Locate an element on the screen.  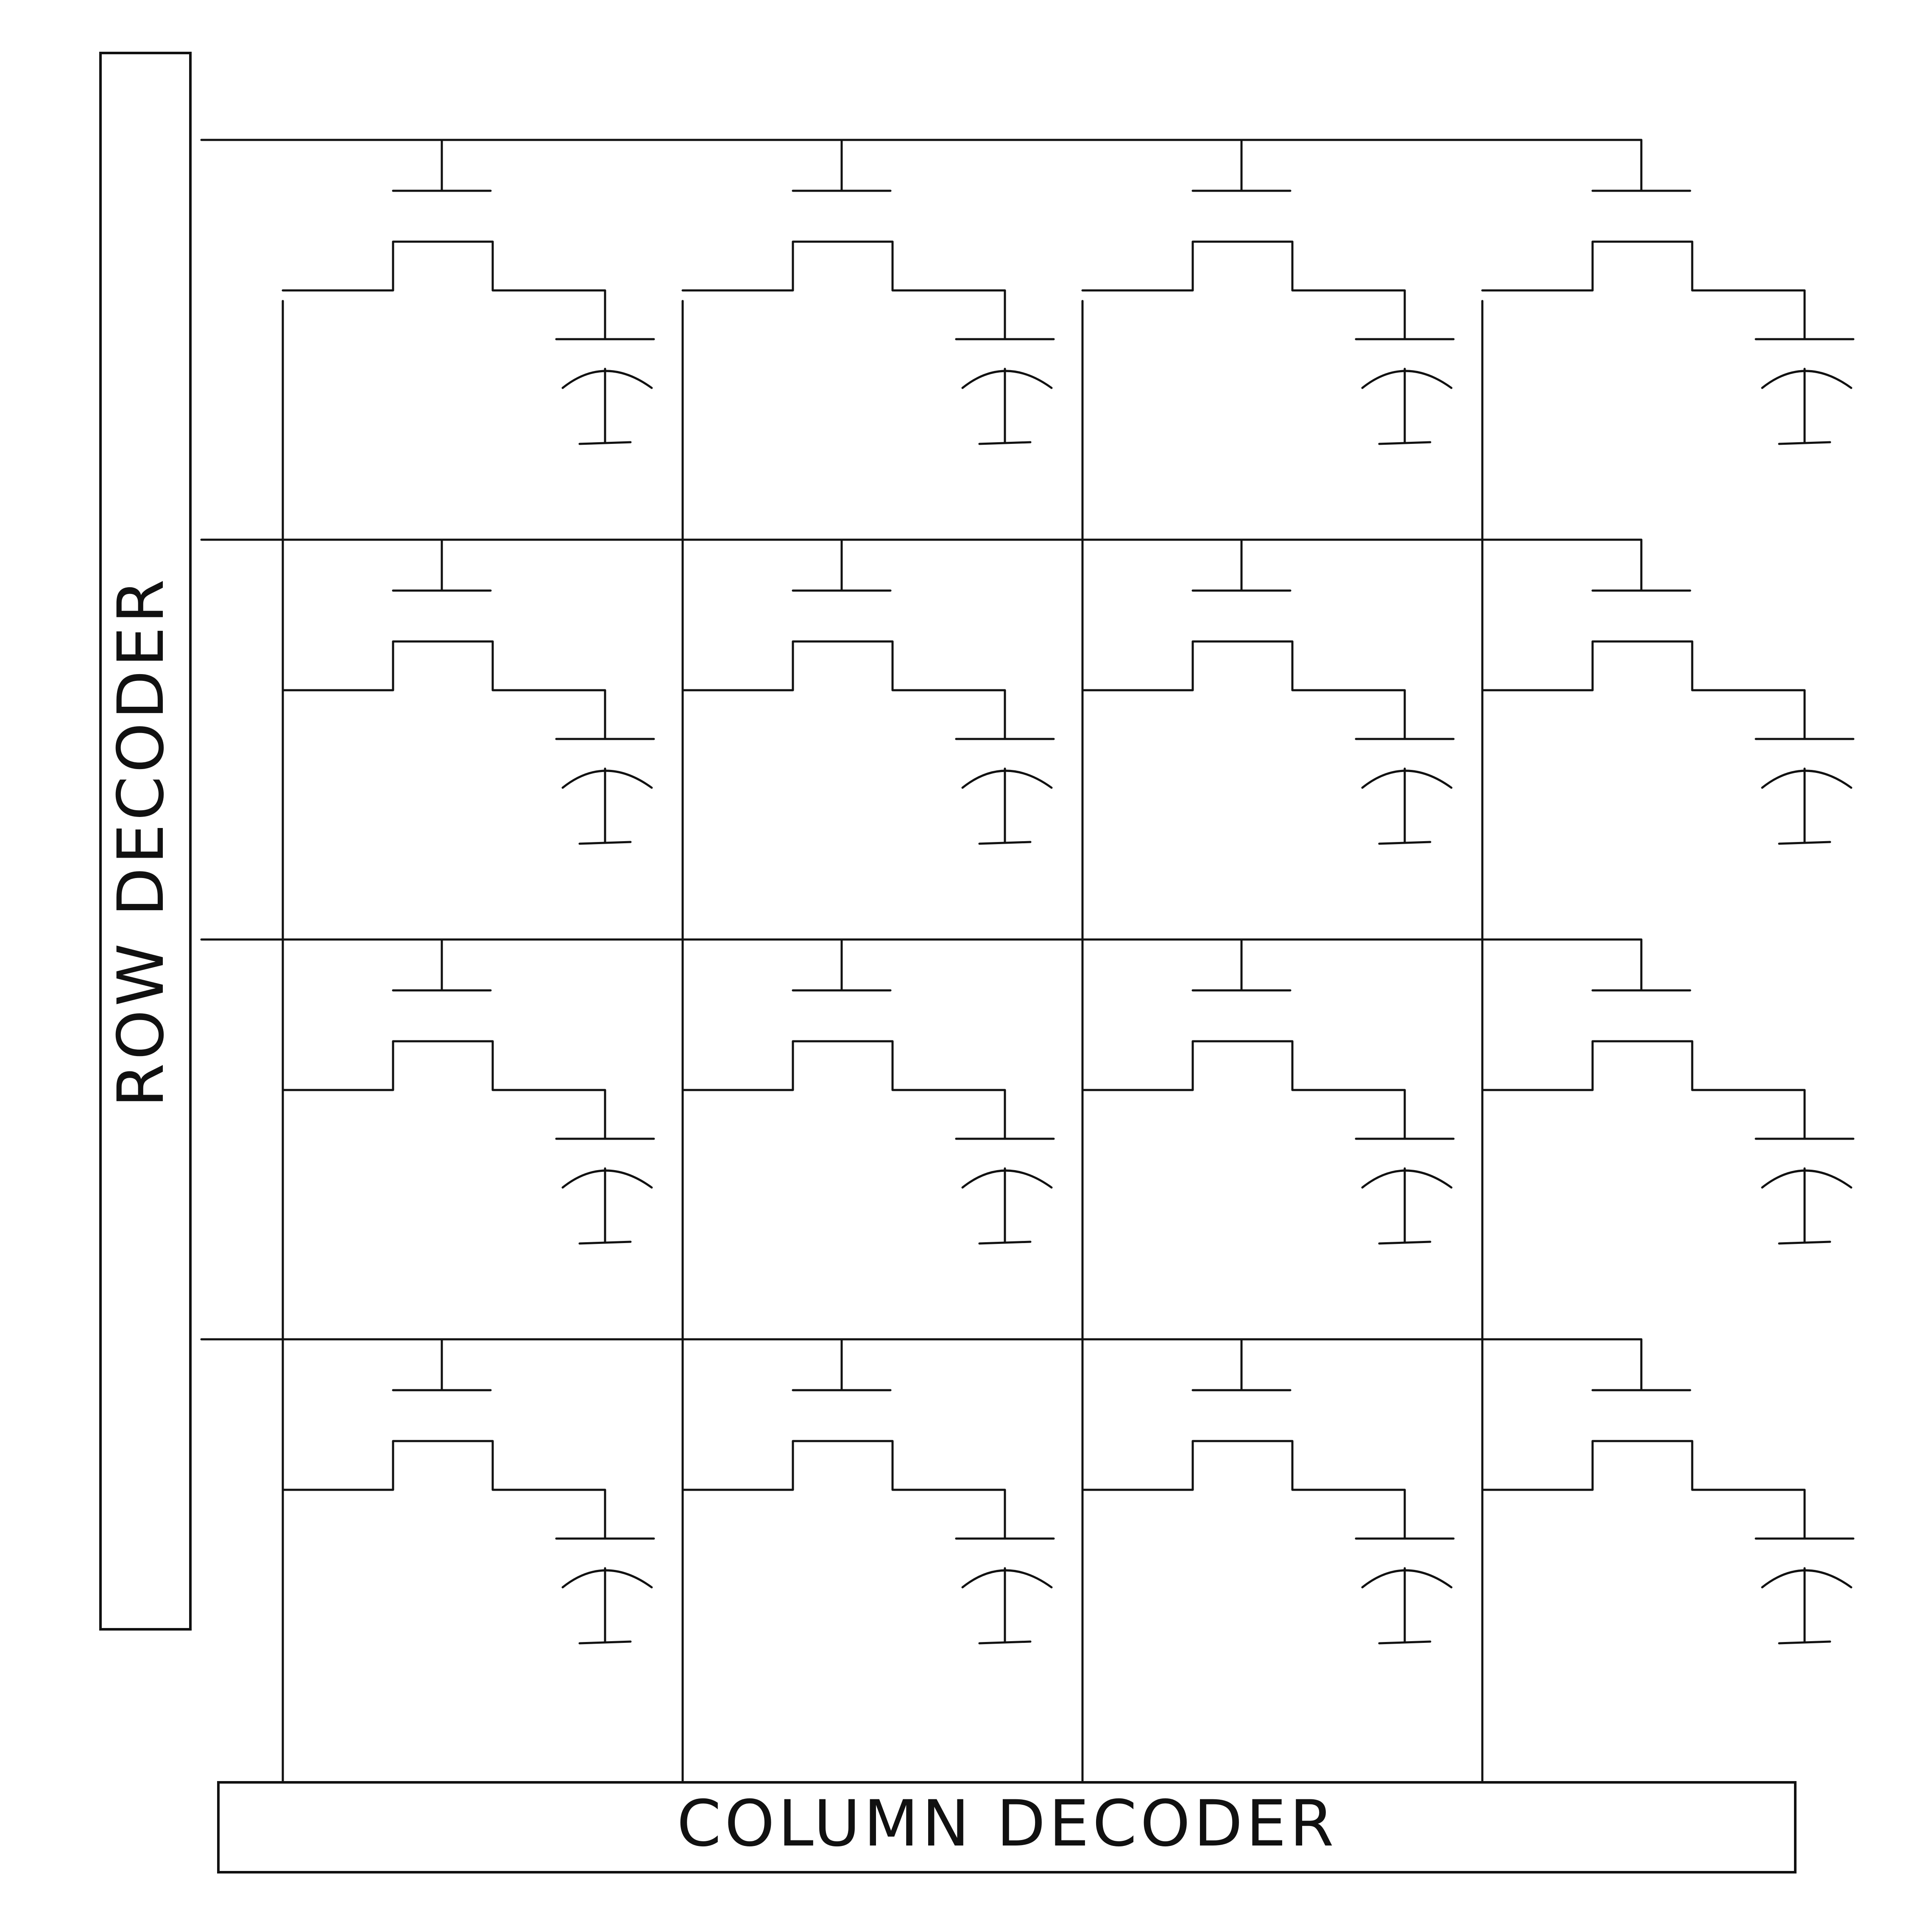
row-decoder-block is located at coordinates (145, 841).